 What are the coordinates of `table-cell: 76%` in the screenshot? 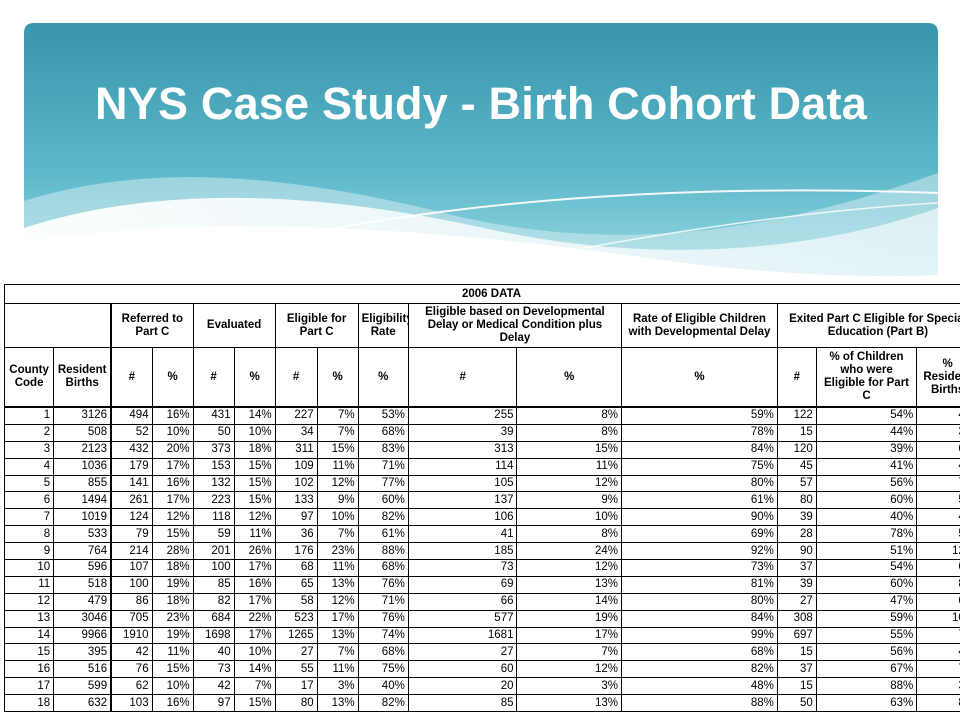 It's located at (383, 618).